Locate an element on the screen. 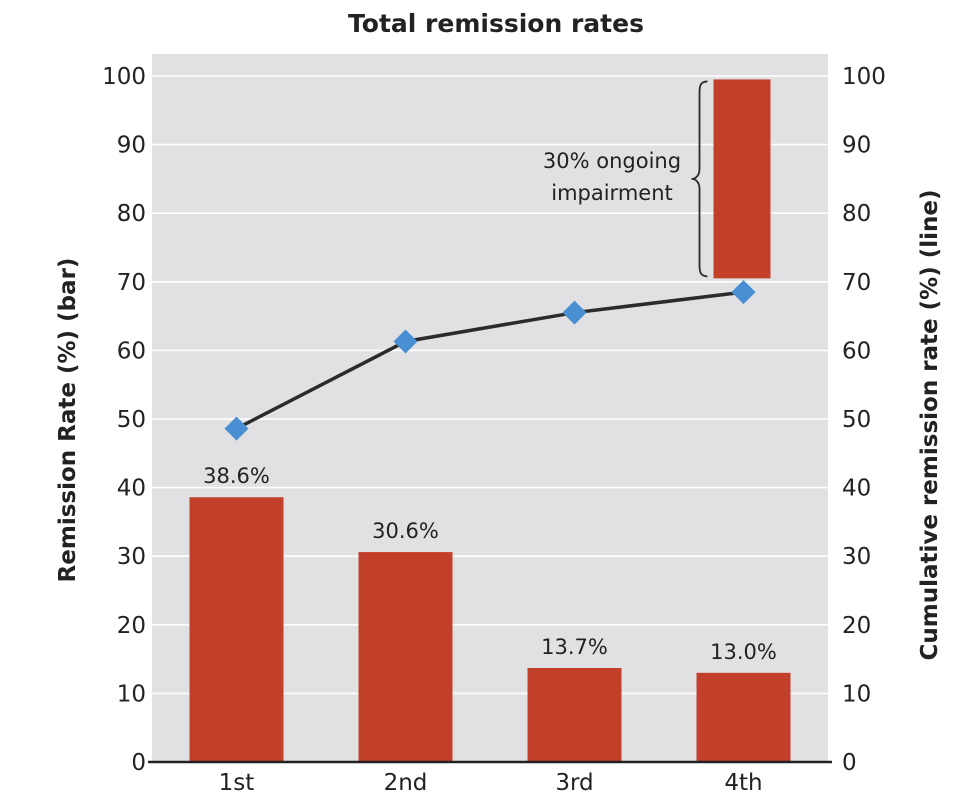 The image size is (980, 812). x-tick-label: 4th is located at coordinates (743, 783).